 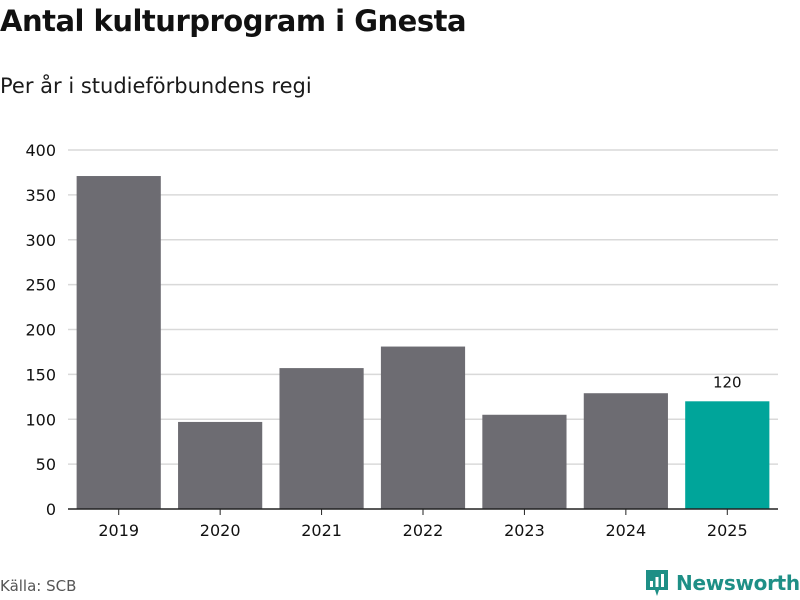 I want to click on newsworthy-logo-icon, so click(x=657, y=583).